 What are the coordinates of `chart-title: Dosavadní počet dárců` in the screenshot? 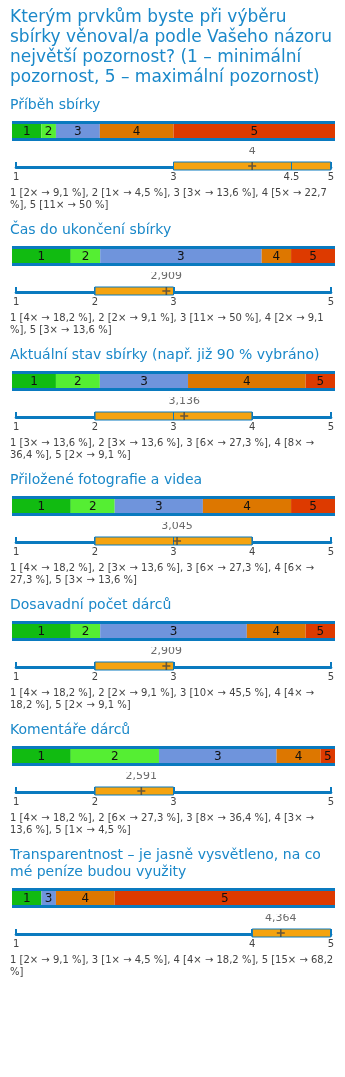 It's located at (91, 604).